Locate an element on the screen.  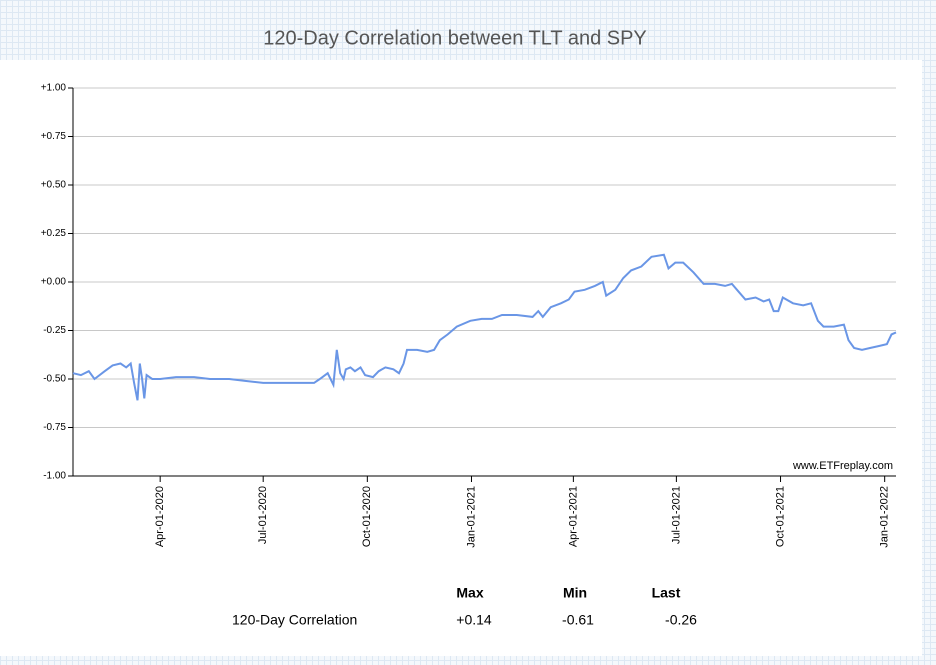
y-tick-label: +1.00 is located at coordinates (54, 88).